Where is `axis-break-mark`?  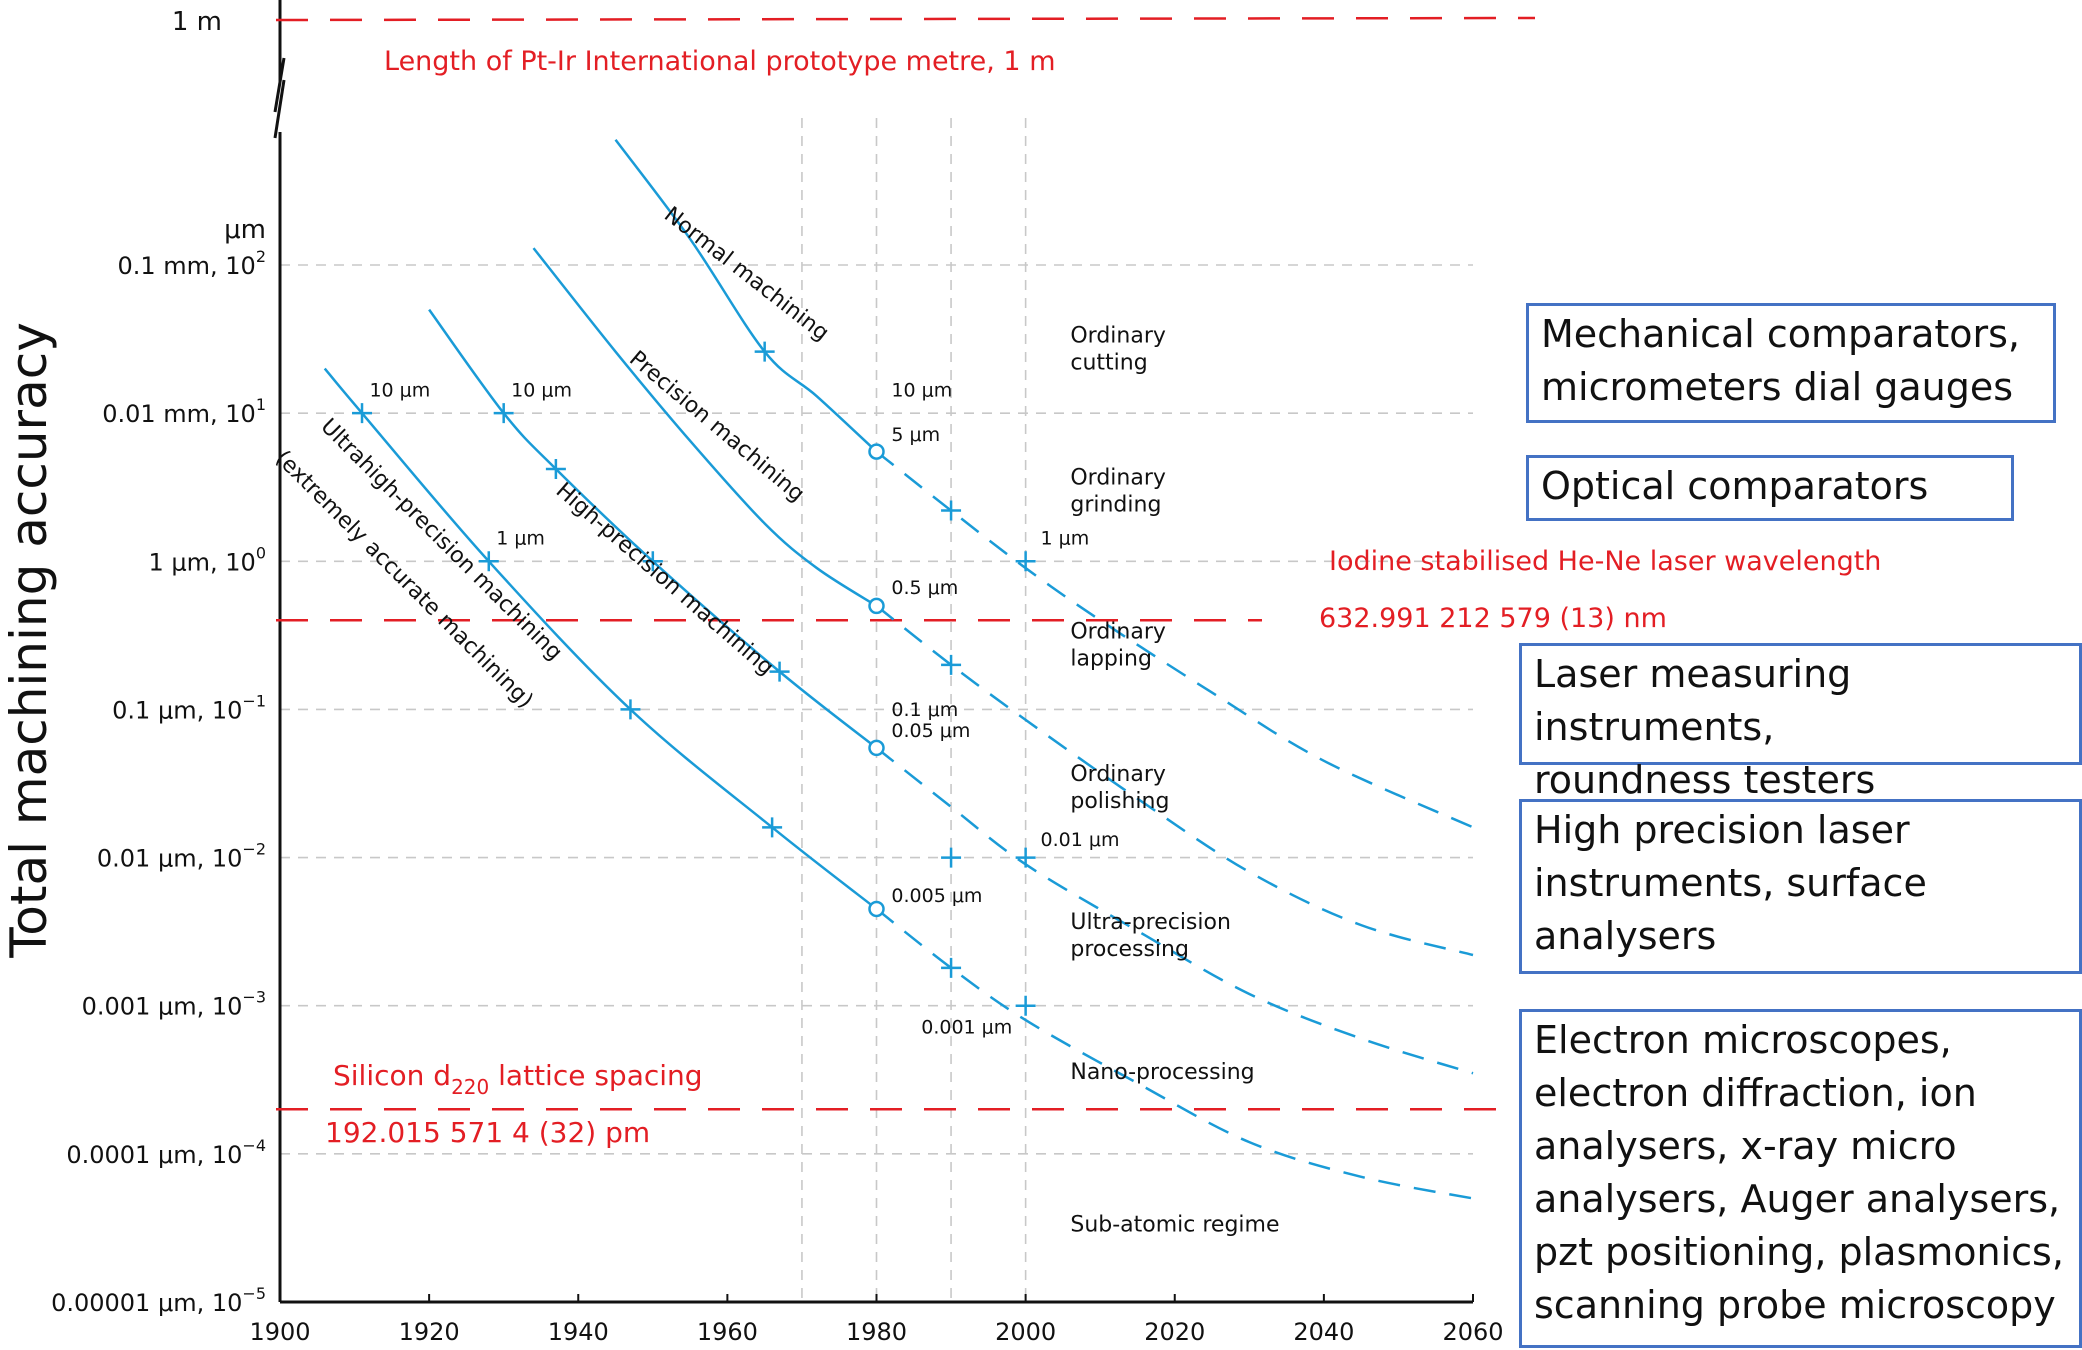 axis-break-mark is located at coordinates (279, 109).